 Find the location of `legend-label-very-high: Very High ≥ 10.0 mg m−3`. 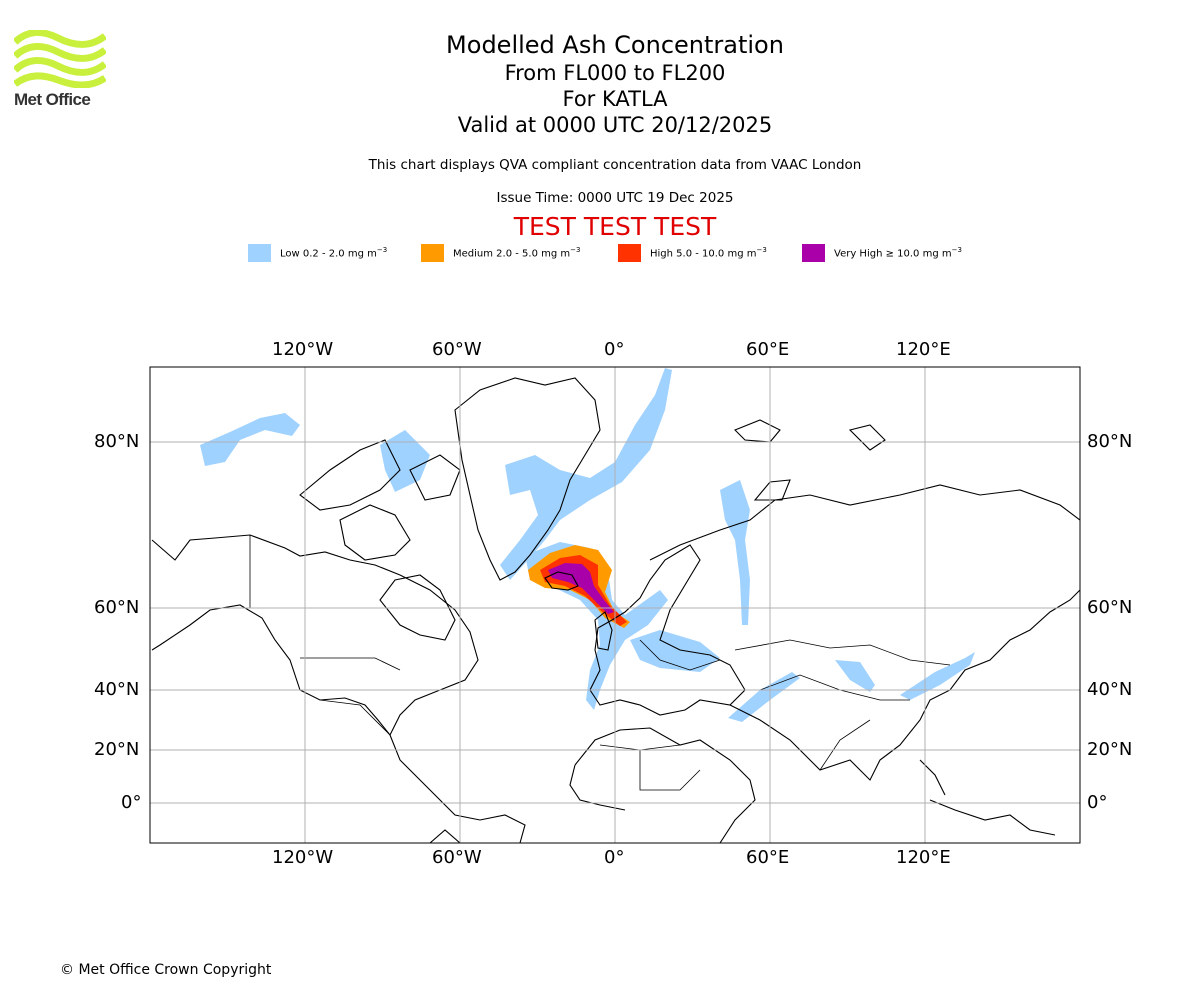

legend-label-very-high: Very High ≥ 10.0 mg m−3 is located at coordinates (898, 253).